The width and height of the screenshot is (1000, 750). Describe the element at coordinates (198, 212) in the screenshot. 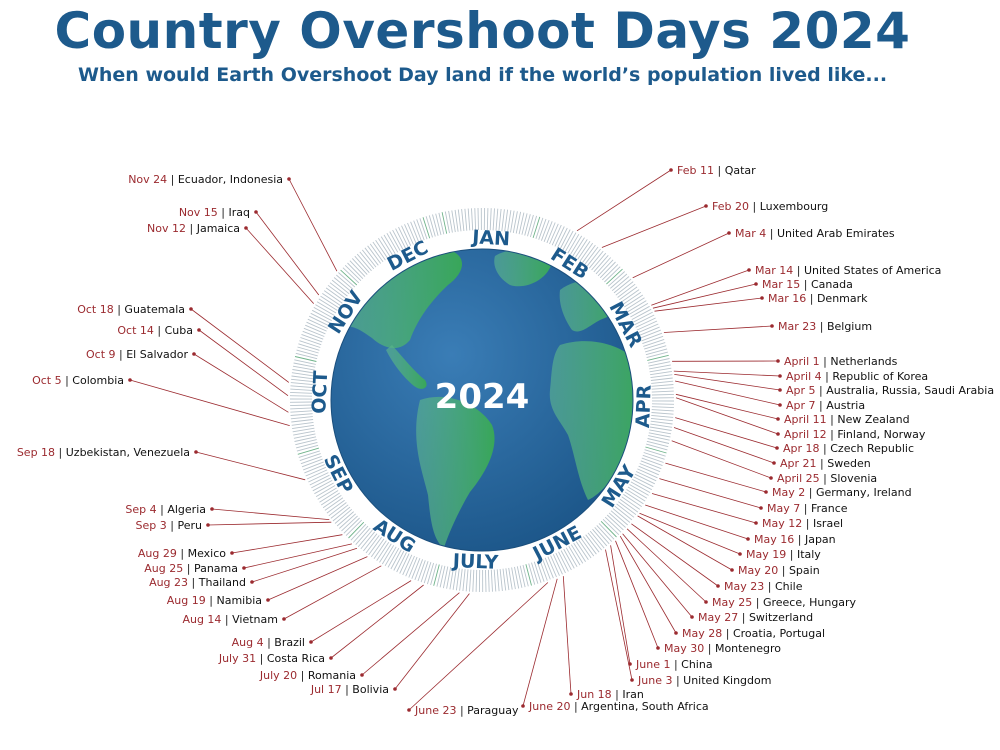

I see `entry-date: Nov 15` at that location.